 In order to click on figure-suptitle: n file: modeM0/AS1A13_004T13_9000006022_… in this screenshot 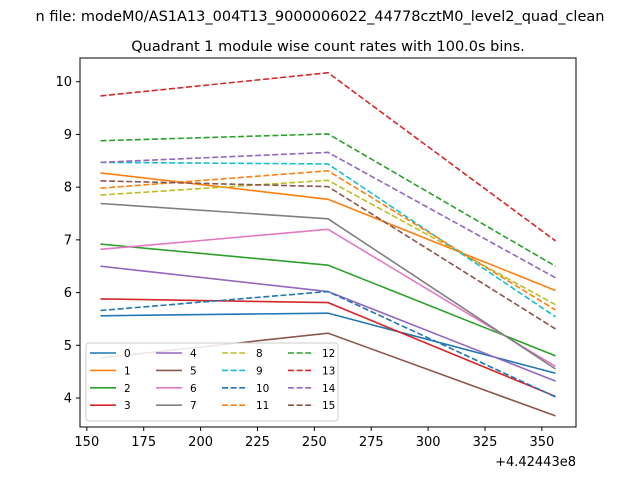, I will do `click(320, 17)`.